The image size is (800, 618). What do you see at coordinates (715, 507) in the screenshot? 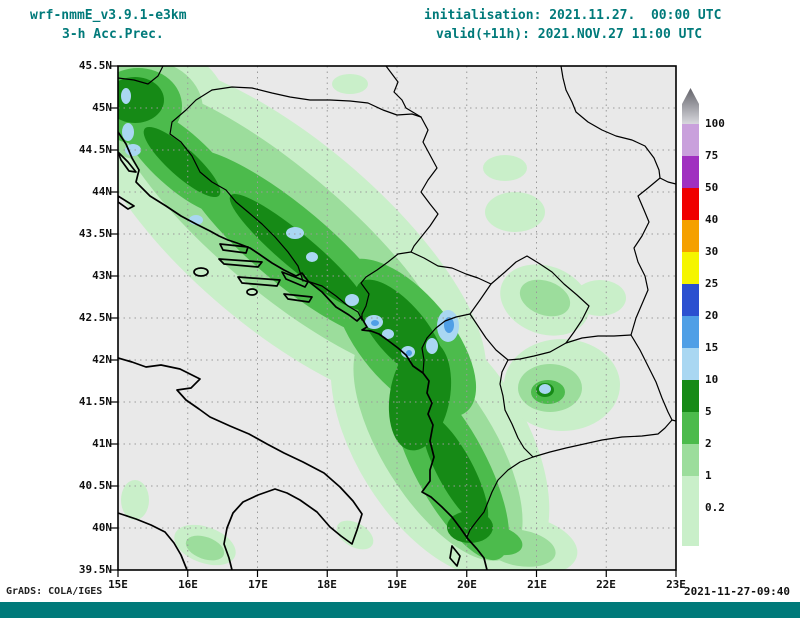
I see `colorbar-label: 0.2` at bounding box center [715, 507].